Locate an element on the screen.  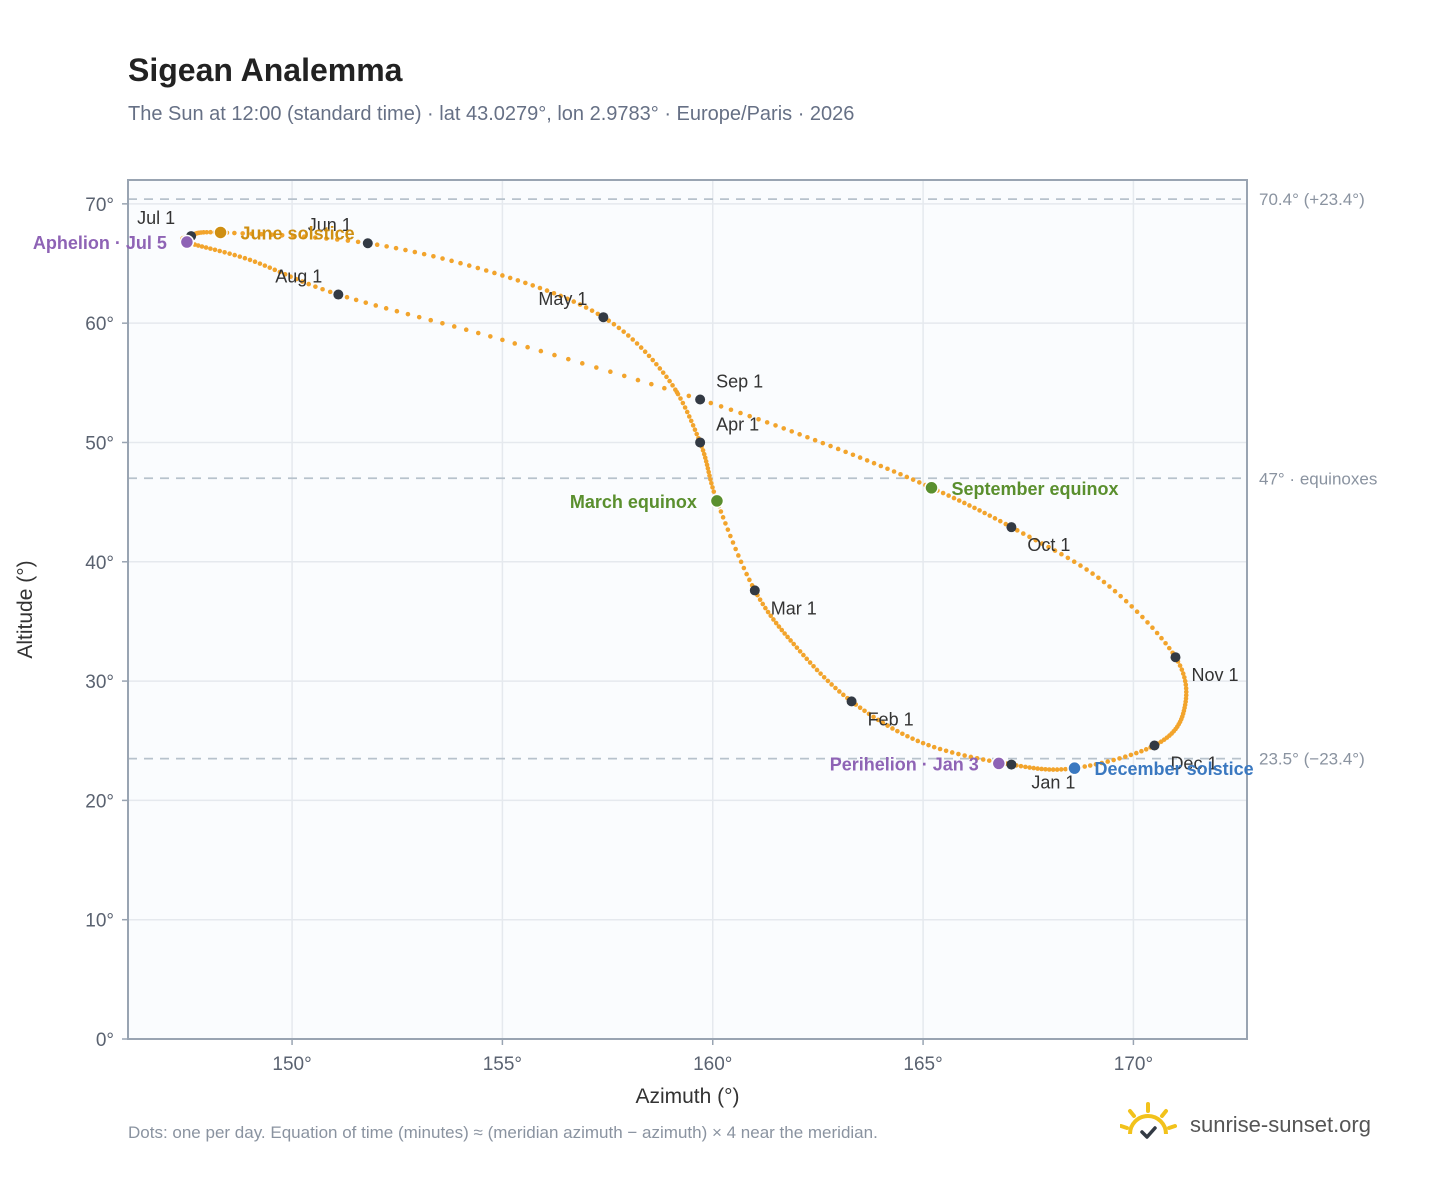
month-label: Feb 1 is located at coordinates (891, 719).